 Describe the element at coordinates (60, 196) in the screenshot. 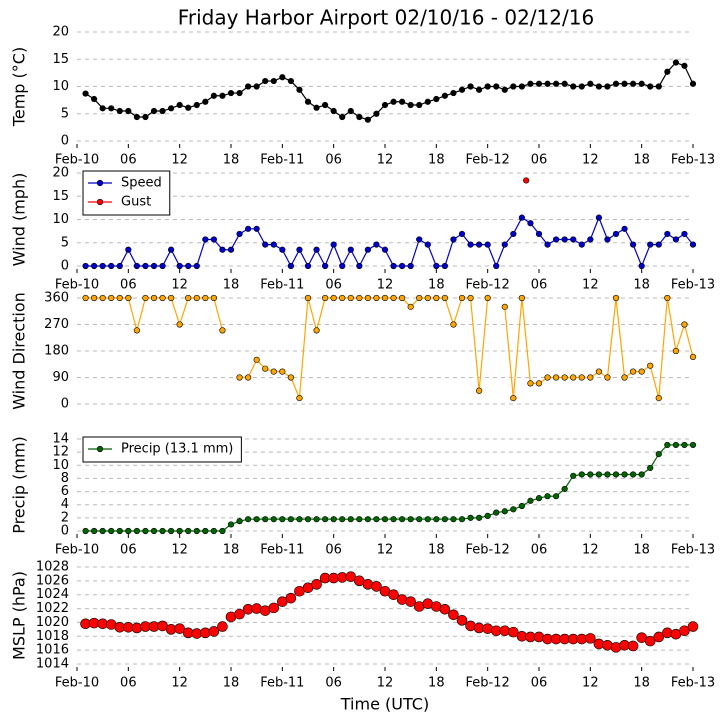

I see `y-tick-label: 15` at that location.